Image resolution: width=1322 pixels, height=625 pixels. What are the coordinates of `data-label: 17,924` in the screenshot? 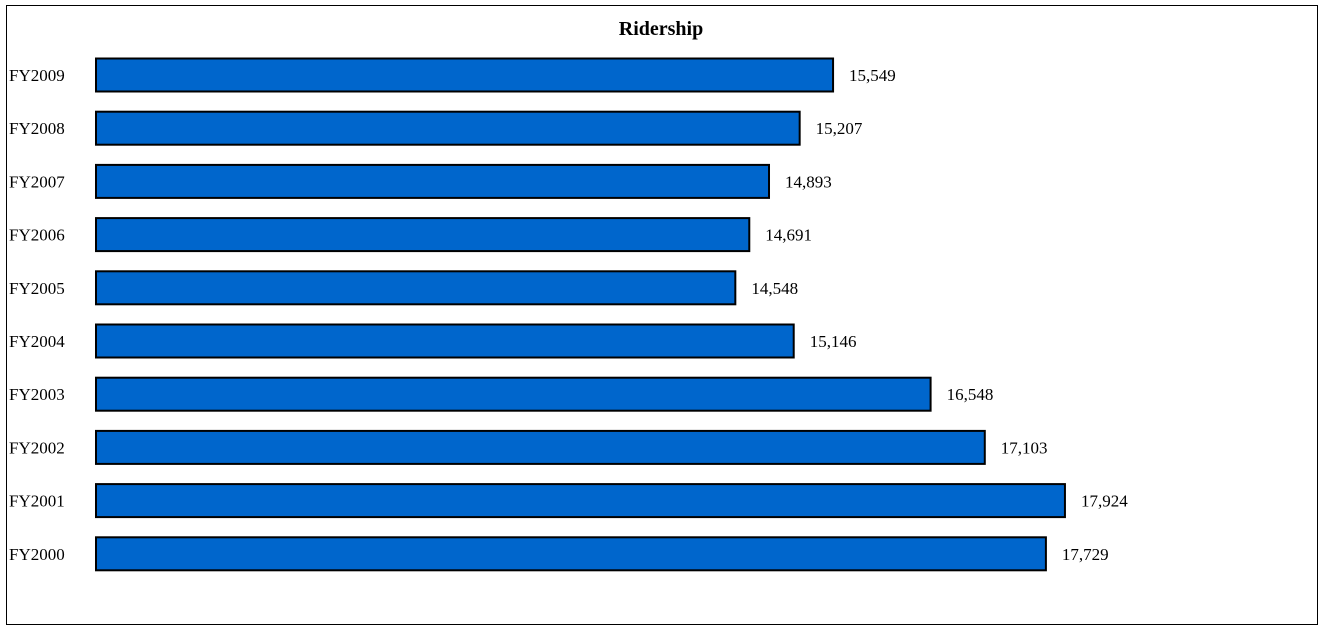 It's located at (1104, 501).